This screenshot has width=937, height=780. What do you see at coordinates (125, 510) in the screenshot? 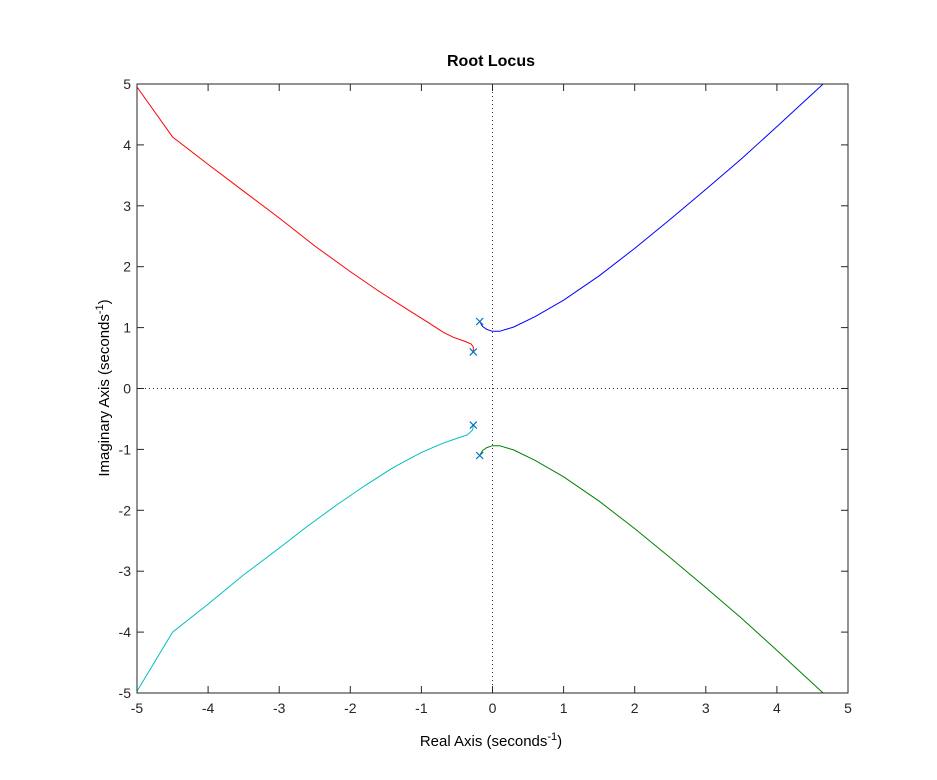
I see `y-tick-label: -2` at bounding box center [125, 510].